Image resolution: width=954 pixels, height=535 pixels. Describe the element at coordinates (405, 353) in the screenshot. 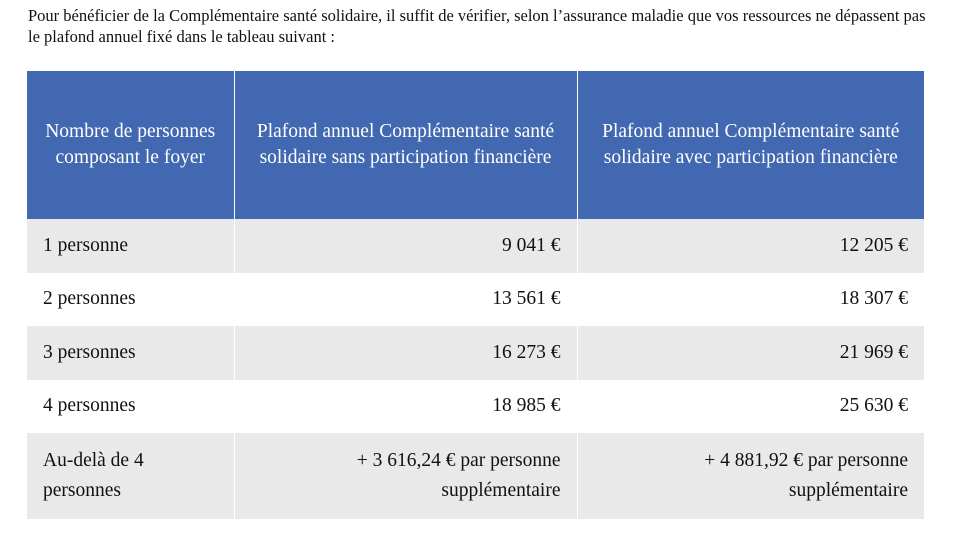

I see `ceiling-without-participation-cell: 16 273 €` at that location.